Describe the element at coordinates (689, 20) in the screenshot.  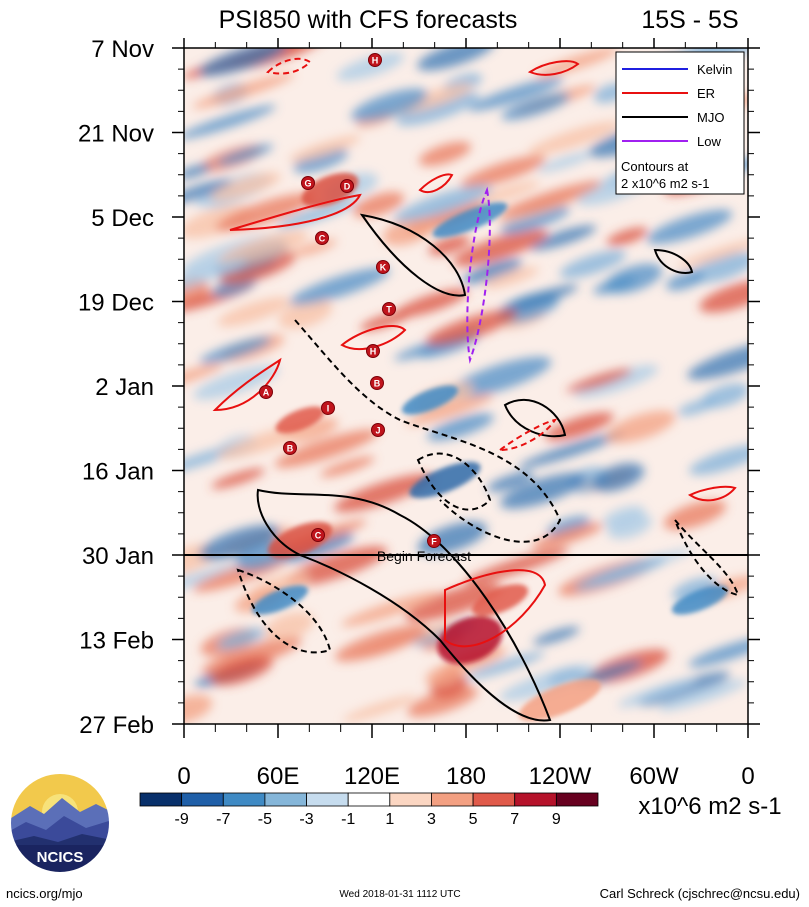
I see `region-label: 15S - 5S` at that location.